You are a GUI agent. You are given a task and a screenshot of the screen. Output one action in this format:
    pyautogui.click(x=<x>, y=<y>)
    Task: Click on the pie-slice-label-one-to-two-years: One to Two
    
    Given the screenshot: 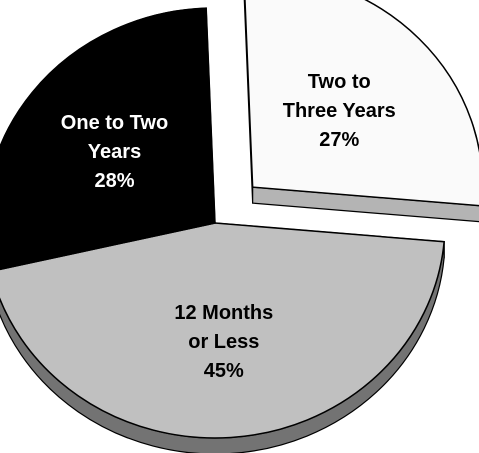 What is the action you would take?
    pyautogui.click(x=114, y=123)
    